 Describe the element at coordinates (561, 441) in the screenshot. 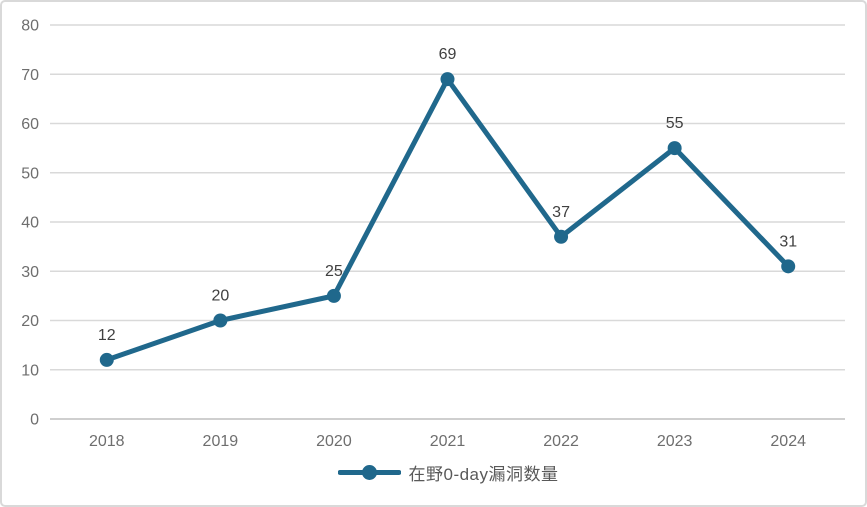

I see `x-axis-label: 2022` at that location.